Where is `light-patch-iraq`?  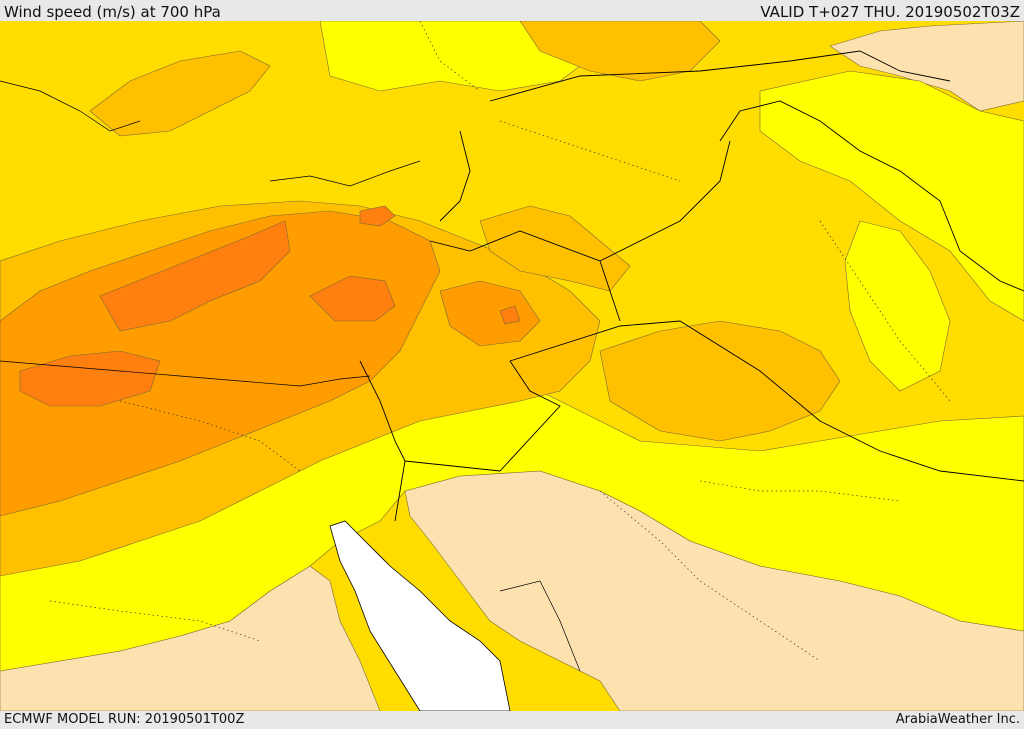 light-patch-iraq is located at coordinates (897, 306).